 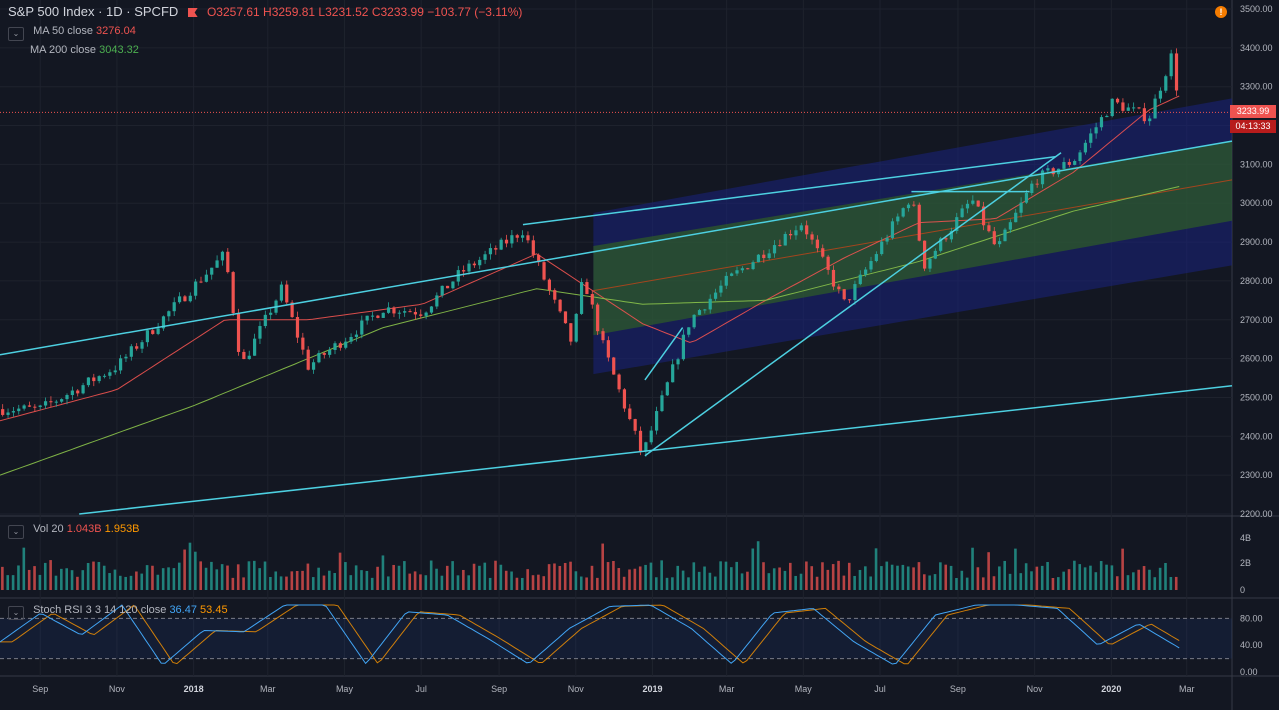 I want to click on price-tick: 3300.00, so click(x=1256, y=87).